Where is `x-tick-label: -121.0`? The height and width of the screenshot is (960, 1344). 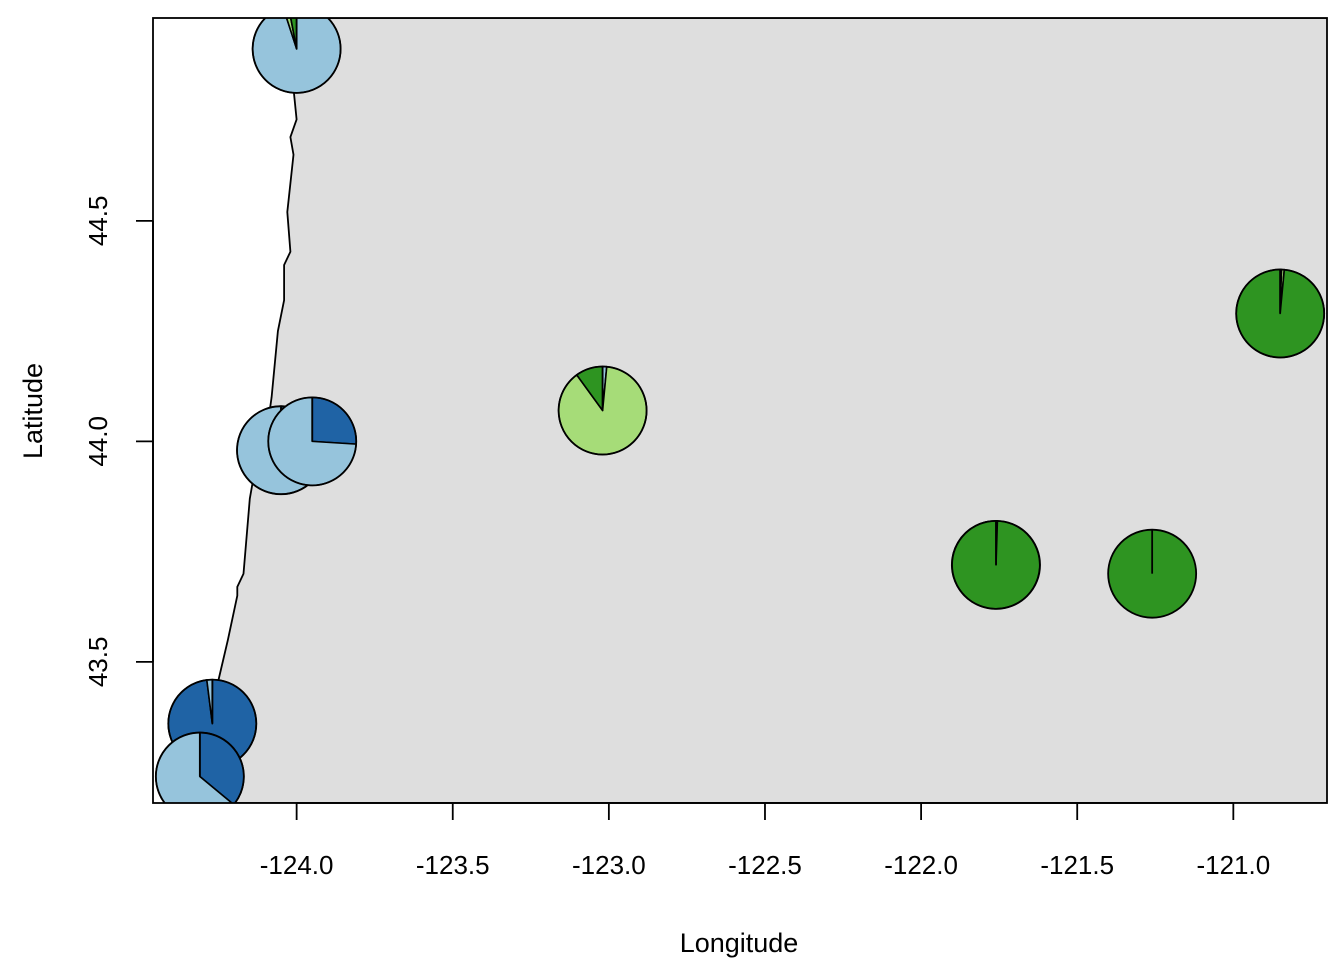 x-tick-label: -121.0 is located at coordinates (1233, 865).